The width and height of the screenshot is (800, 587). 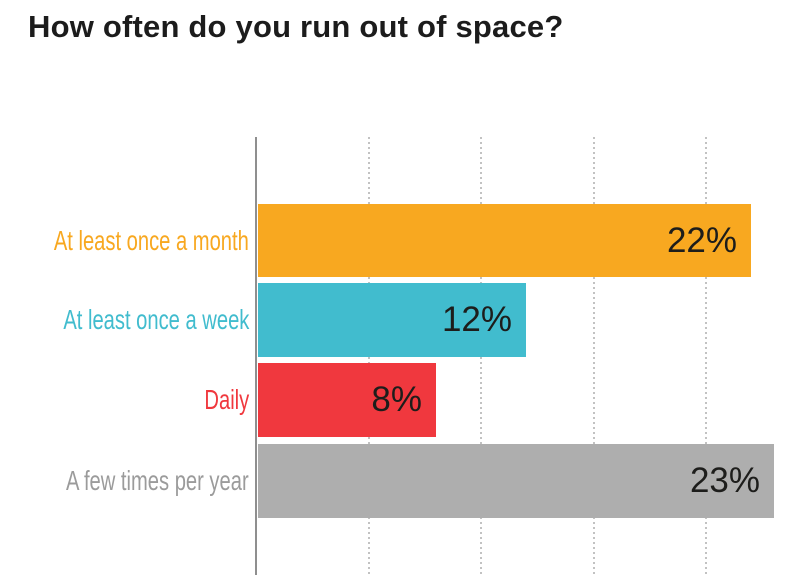 I want to click on category-label: Daily, so click(x=124, y=400).